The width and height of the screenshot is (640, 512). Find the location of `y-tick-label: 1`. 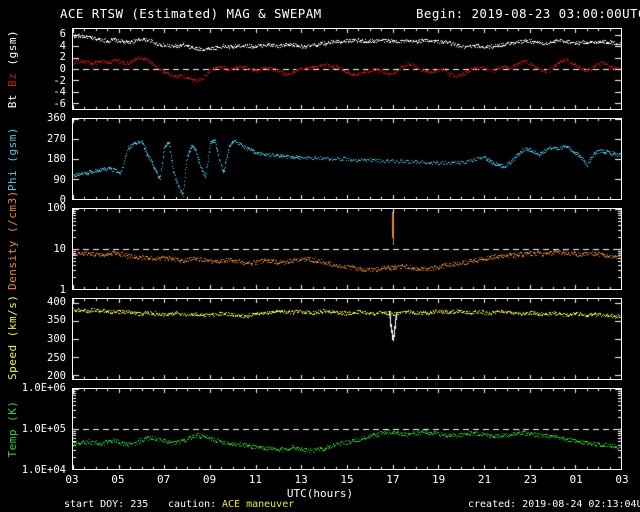

y-tick-label: 1 is located at coordinates (62, 290).